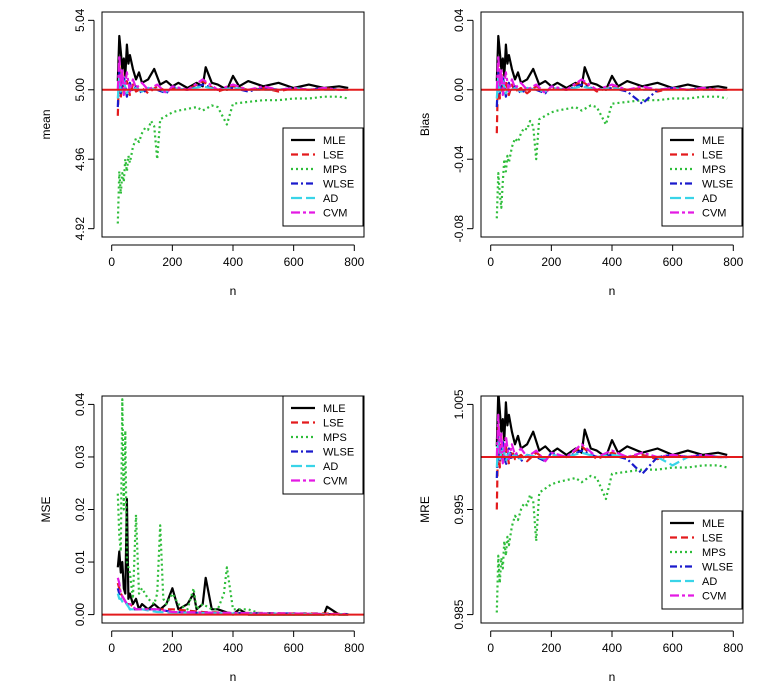  What do you see at coordinates (425, 124) in the screenshot?
I see `y-axis-label: Bias` at bounding box center [425, 124].